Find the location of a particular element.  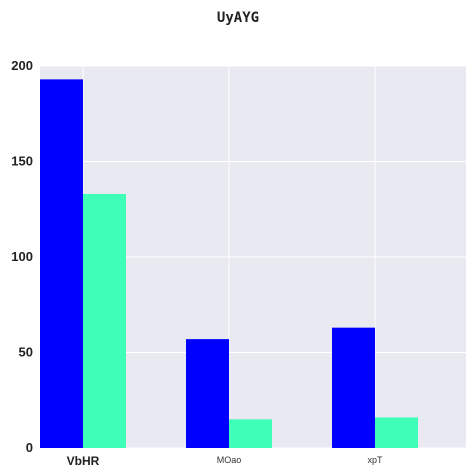

y-axis-ticks: 0 50 100 150 200 is located at coordinates (22, 256).